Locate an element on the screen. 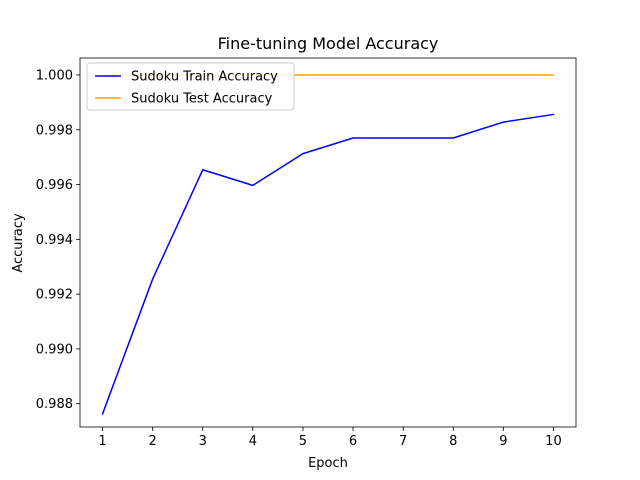  x-tick-label: 2 is located at coordinates (153, 441).